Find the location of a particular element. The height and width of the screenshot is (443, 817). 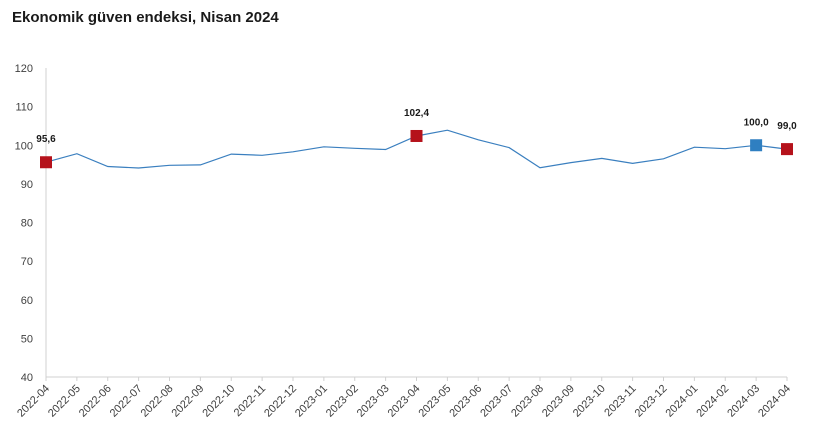

x-tick-label: 2023-07 is located at coordinates (496, 401).